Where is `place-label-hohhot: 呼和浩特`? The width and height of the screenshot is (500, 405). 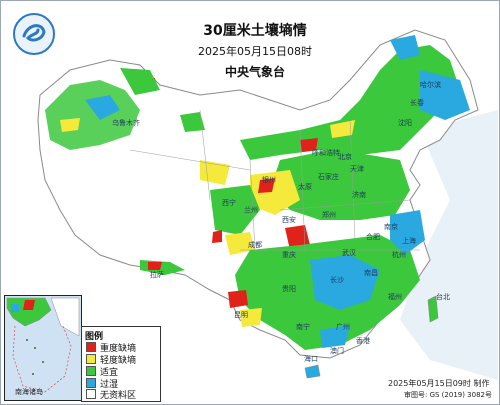 place-label-hohhot: 呼和浩特 is located at coordinates (326, 153).